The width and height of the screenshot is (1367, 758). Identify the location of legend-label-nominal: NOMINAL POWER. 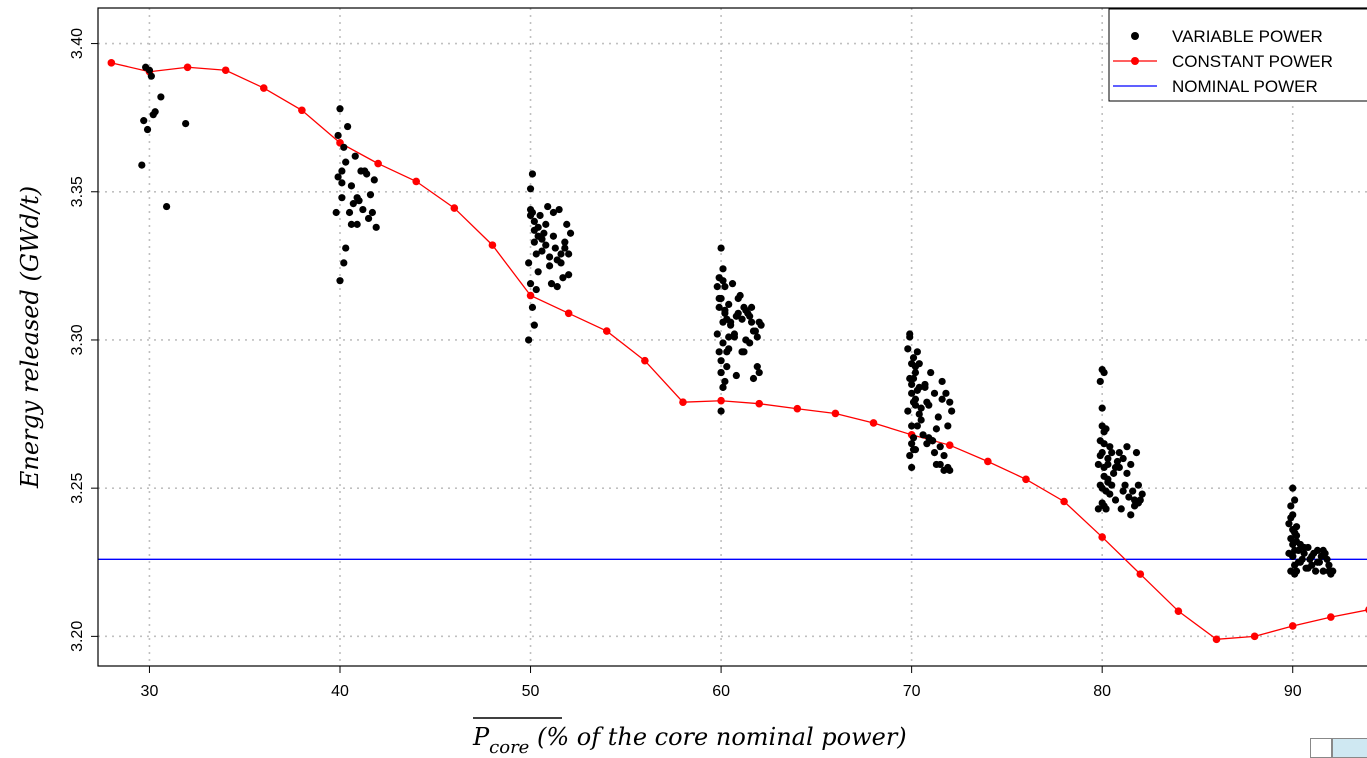
(1245, 86).